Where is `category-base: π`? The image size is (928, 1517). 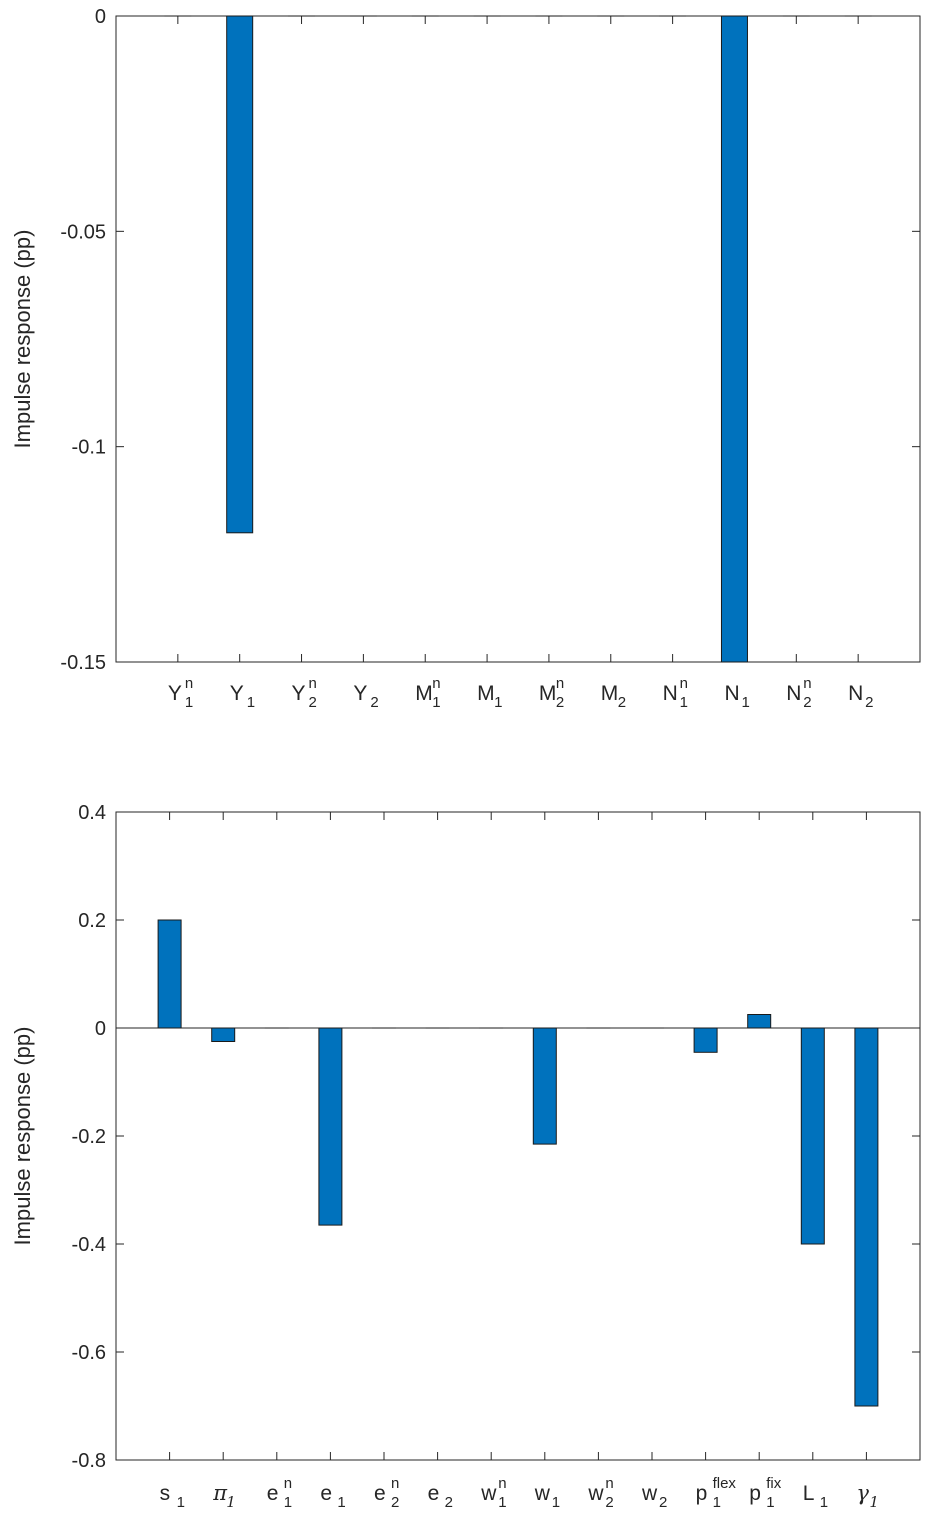 category-base: π is located at coordinates (220, 1493).